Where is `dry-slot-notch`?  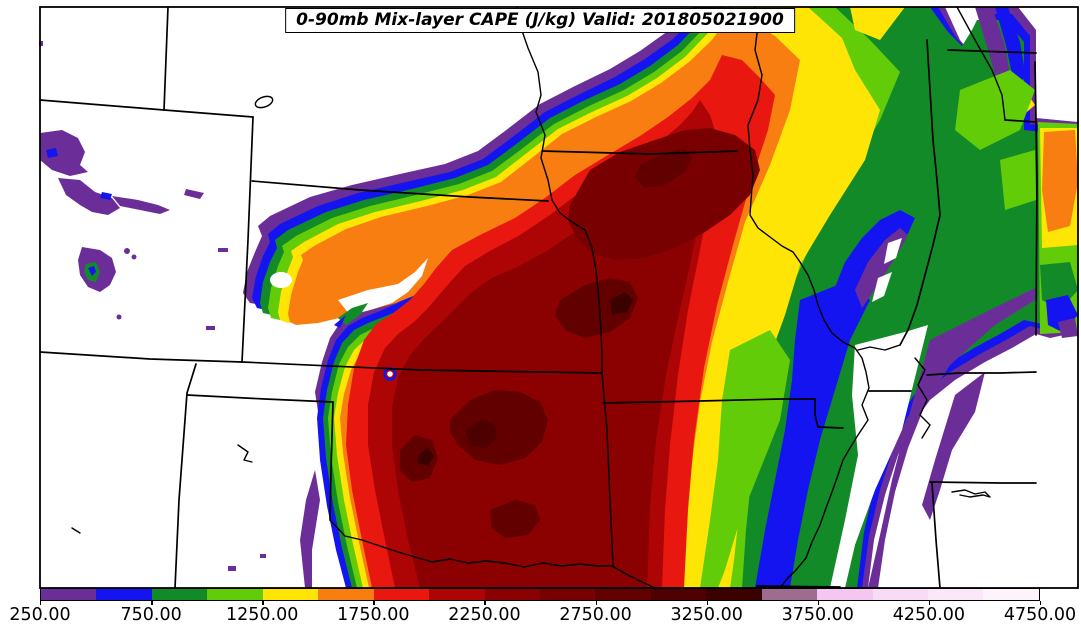
dry-slot-notch is located at coordinates (383, 286).